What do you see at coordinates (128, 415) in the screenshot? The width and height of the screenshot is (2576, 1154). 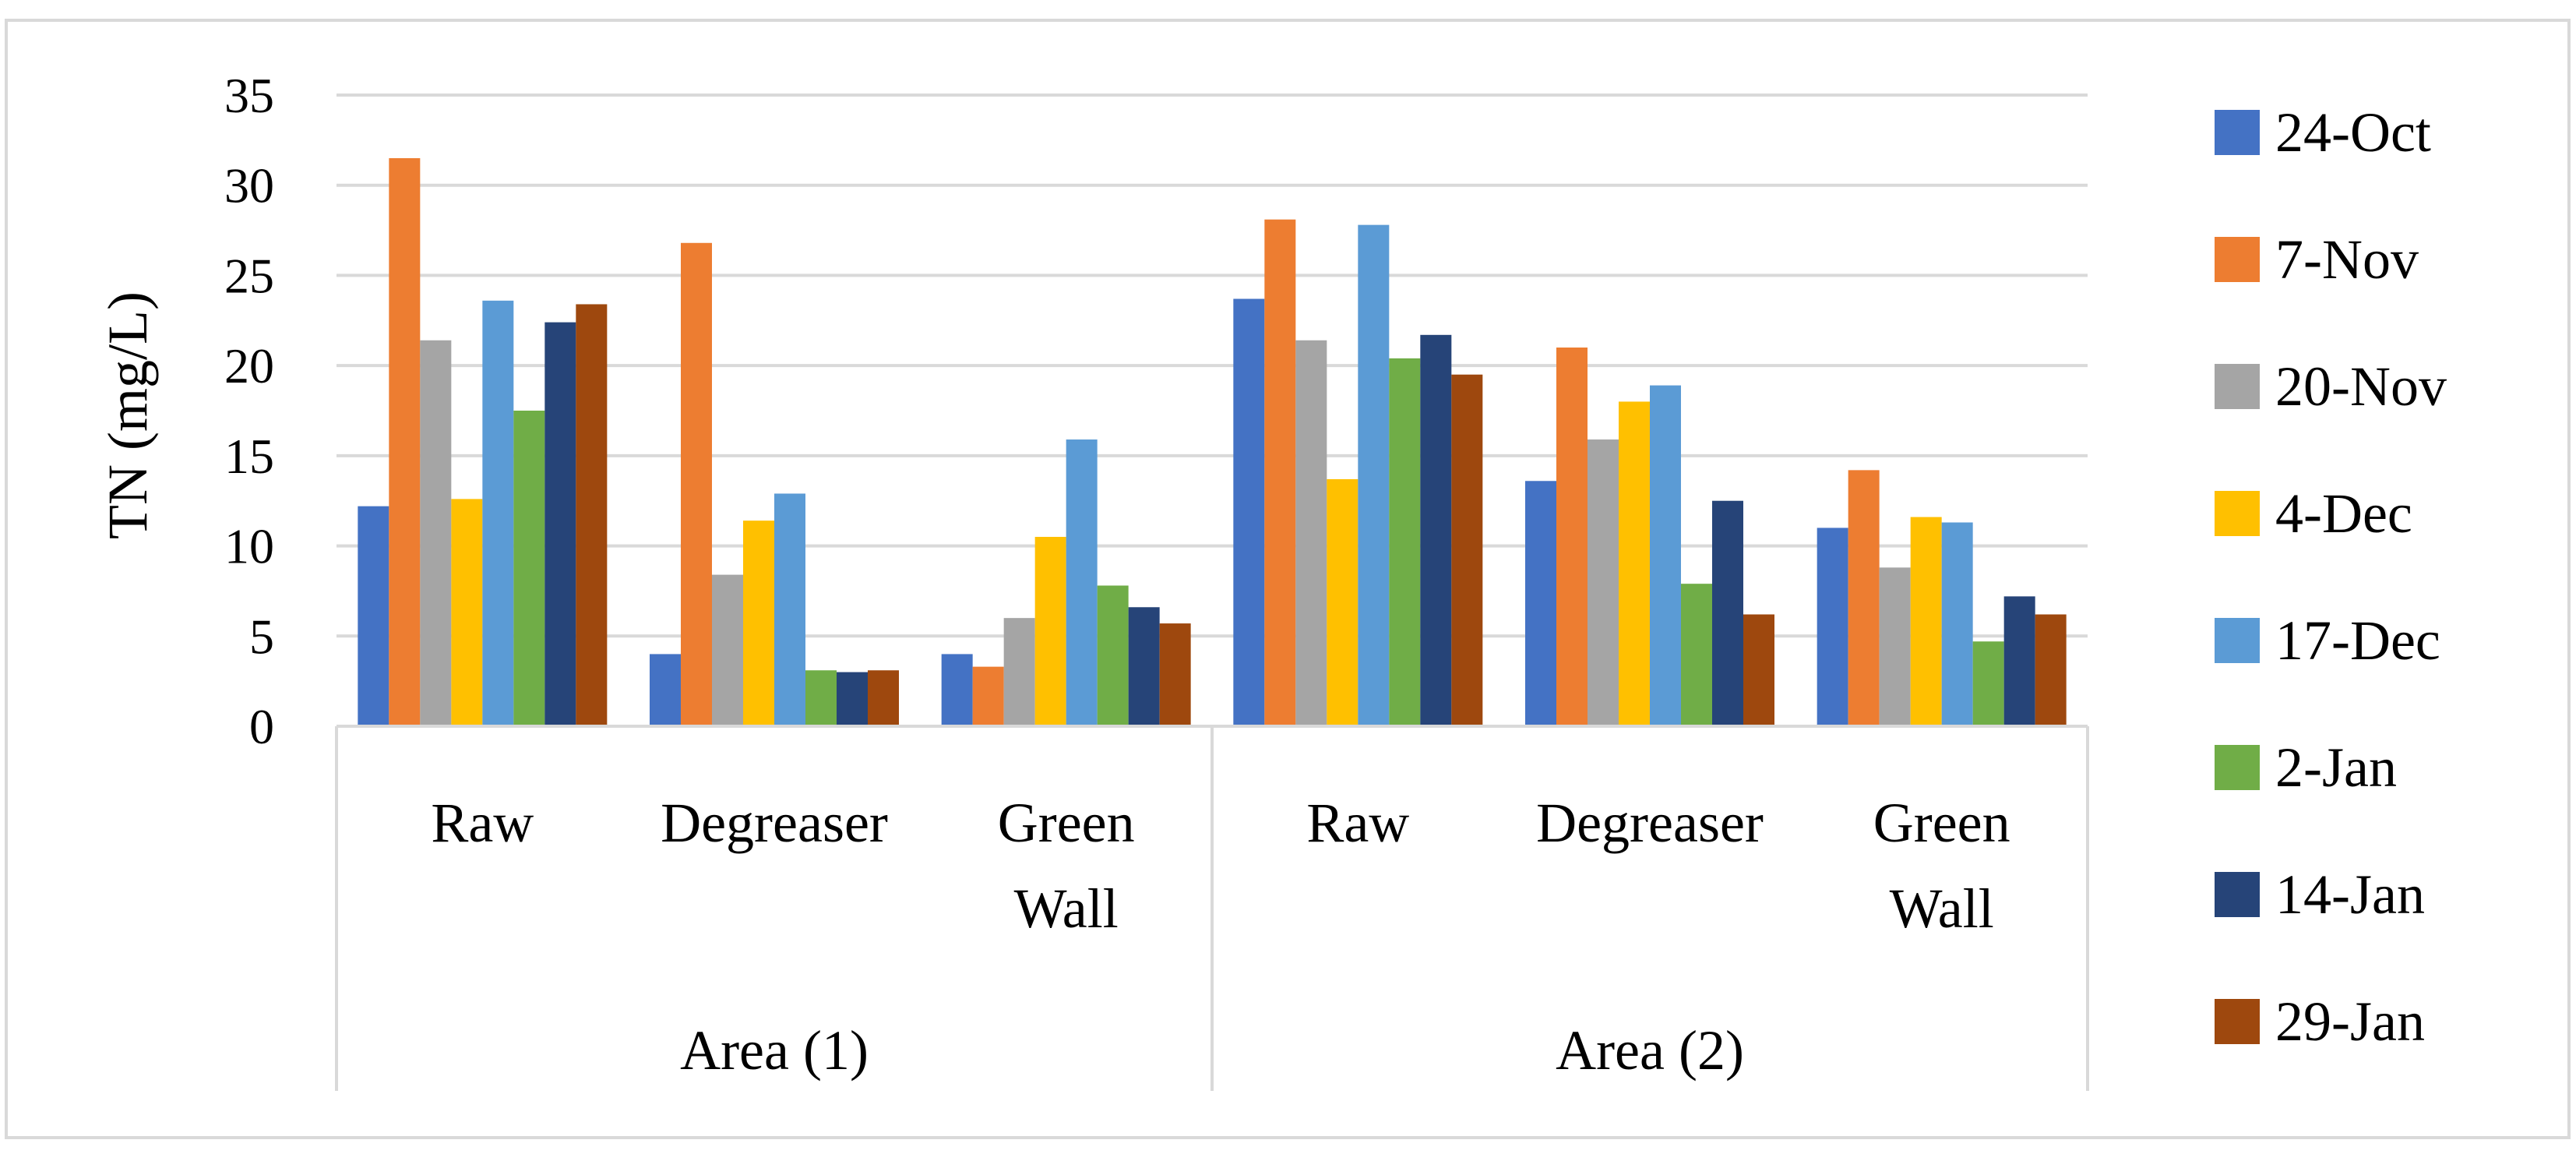 I see `y-axis-title: TN (mg/L)` at bounding box center [128, 415].